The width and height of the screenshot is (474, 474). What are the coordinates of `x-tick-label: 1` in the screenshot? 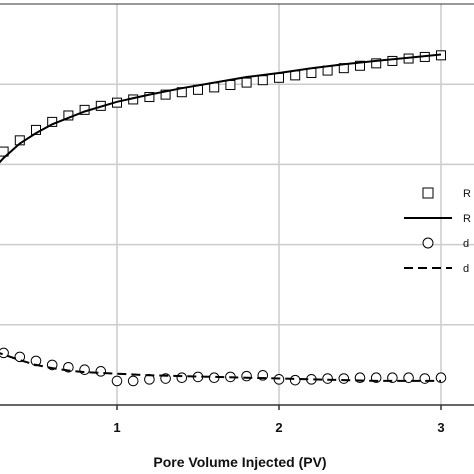 It's located at (116, 427).